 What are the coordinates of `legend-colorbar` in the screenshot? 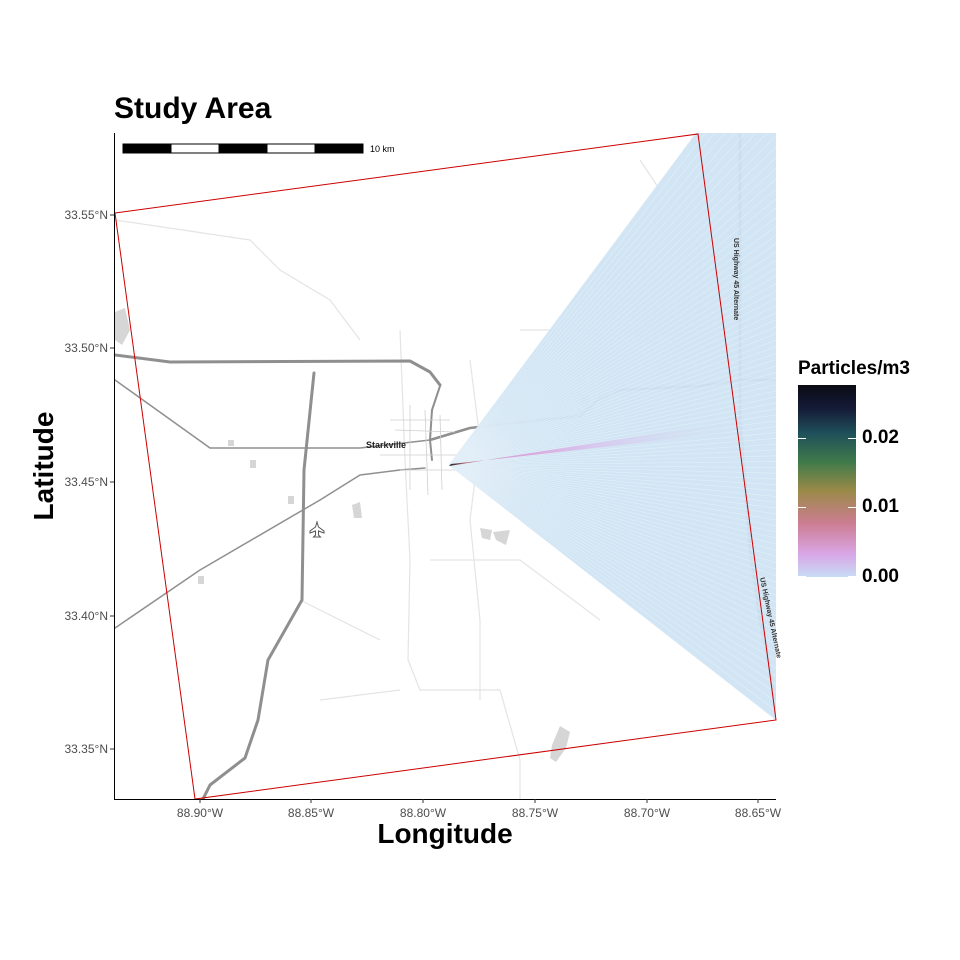 It's located at (827, 481).